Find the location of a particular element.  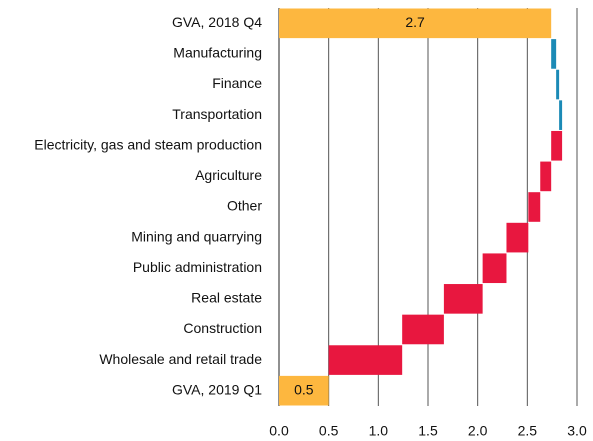

y-tick-label: Construction is located at coordinates (222, 328).